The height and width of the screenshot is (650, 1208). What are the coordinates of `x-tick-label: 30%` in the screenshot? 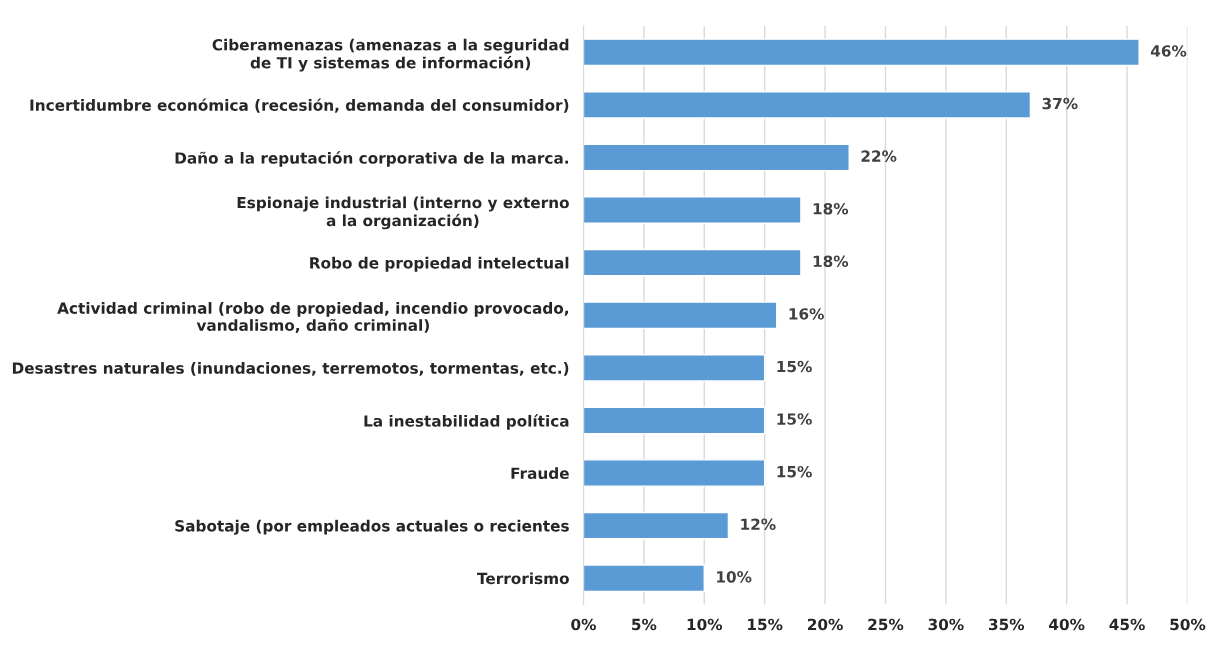 It's located at (946, 624).